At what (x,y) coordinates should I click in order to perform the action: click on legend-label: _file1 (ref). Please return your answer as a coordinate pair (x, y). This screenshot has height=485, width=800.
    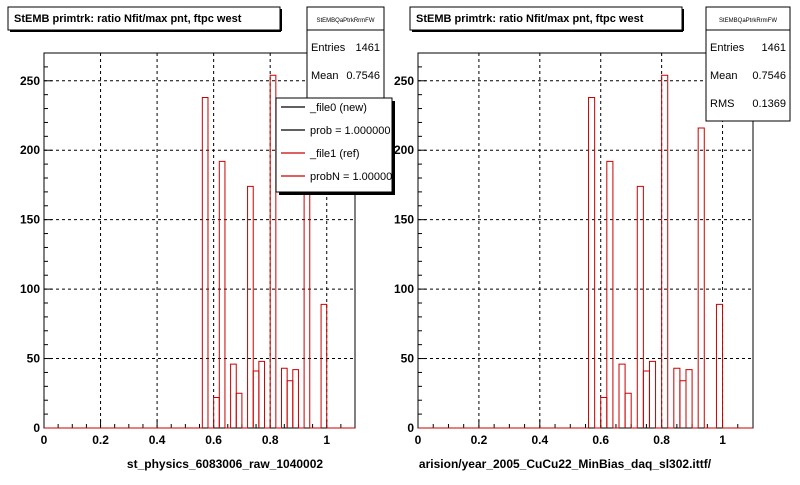
    Looking at the image, I should click on (334, 154).